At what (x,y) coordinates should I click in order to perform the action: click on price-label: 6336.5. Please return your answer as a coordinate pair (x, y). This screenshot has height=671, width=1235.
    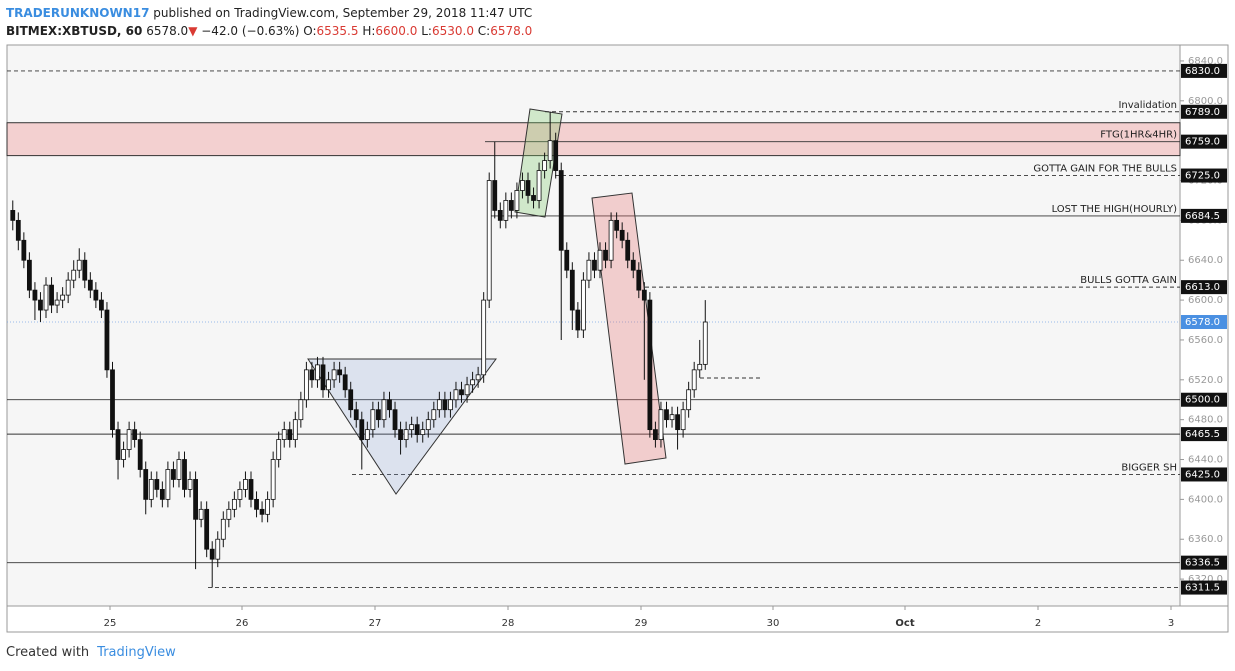
    Looking at the image, I should click on (1202, 563).